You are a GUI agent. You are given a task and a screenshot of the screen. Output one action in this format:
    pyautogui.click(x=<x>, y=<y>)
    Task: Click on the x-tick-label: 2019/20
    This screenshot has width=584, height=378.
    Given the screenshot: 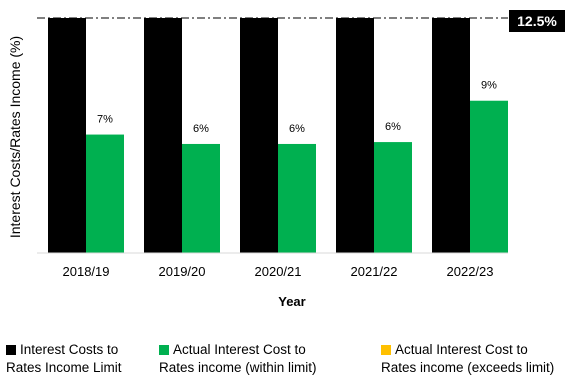 What is the action you would take?
    pyautogui.click(x=182, y=271)
    